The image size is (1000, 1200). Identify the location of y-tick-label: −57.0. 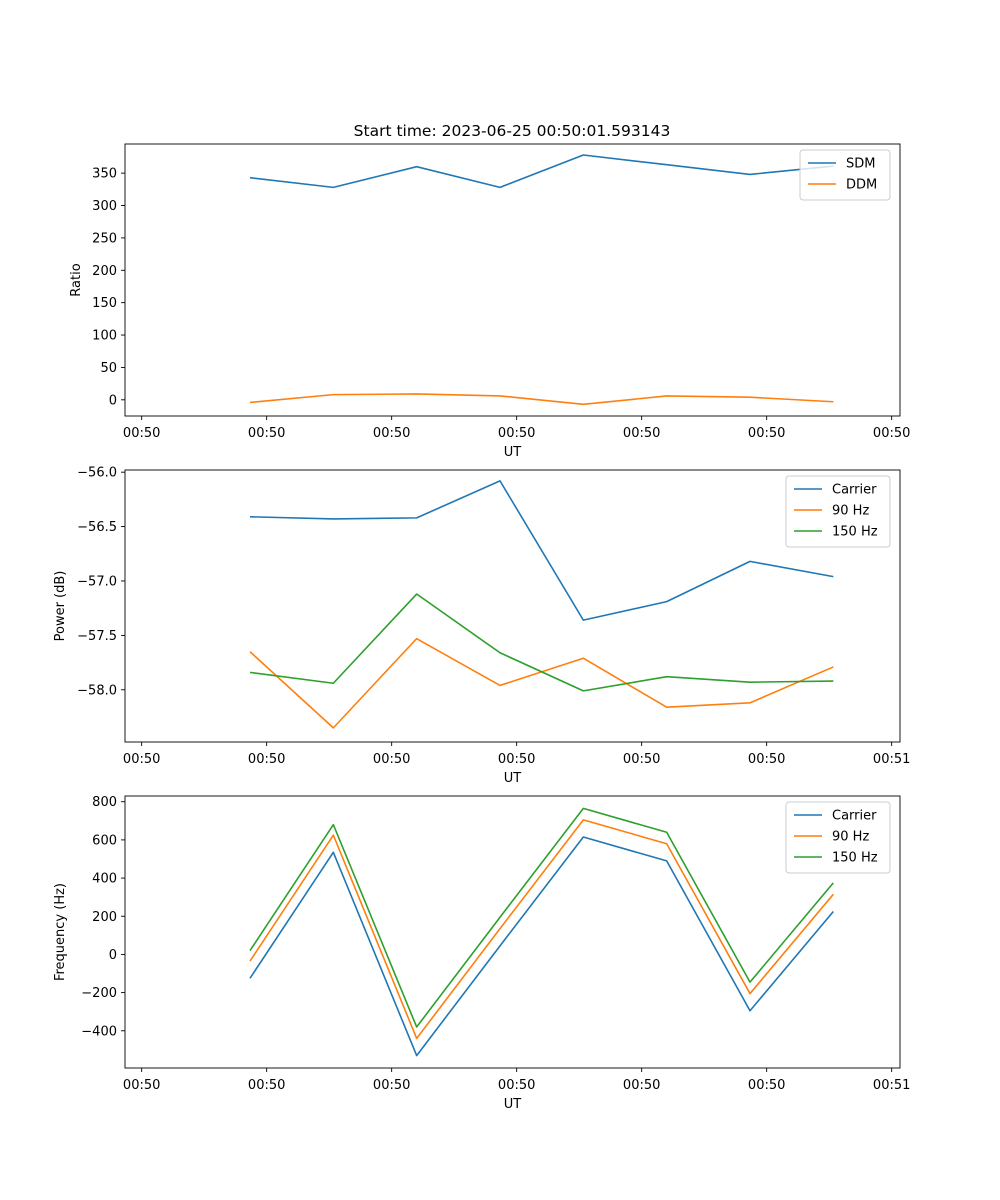
(97, 581).